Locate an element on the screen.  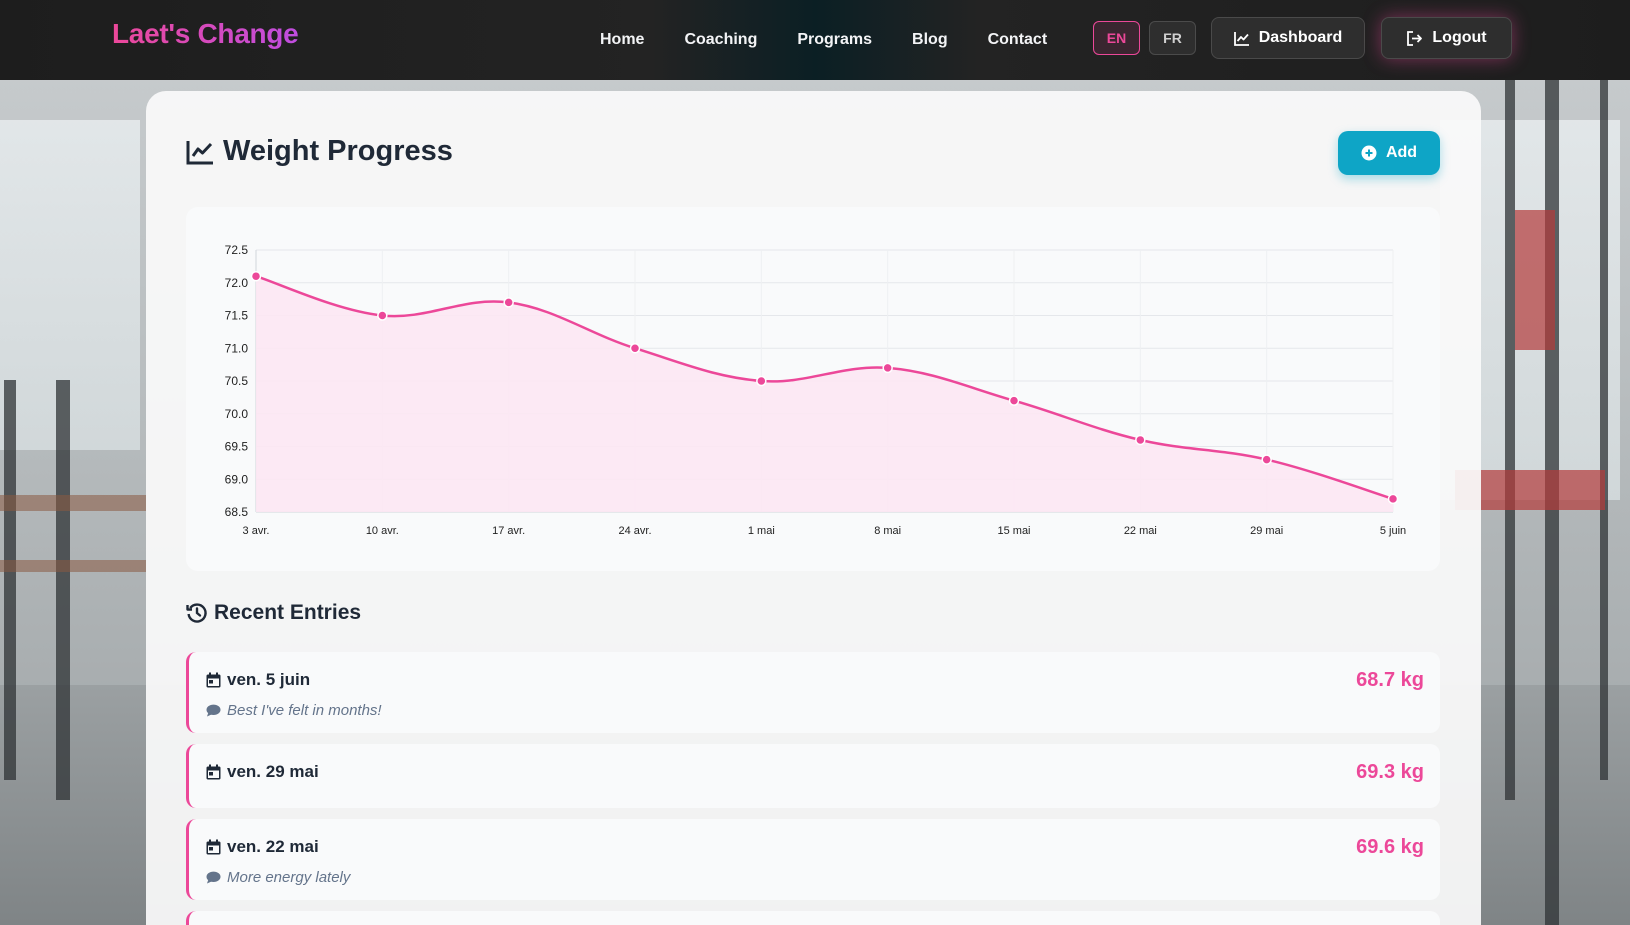
add-entry-button: Add is located at coordinates (1389, 153).